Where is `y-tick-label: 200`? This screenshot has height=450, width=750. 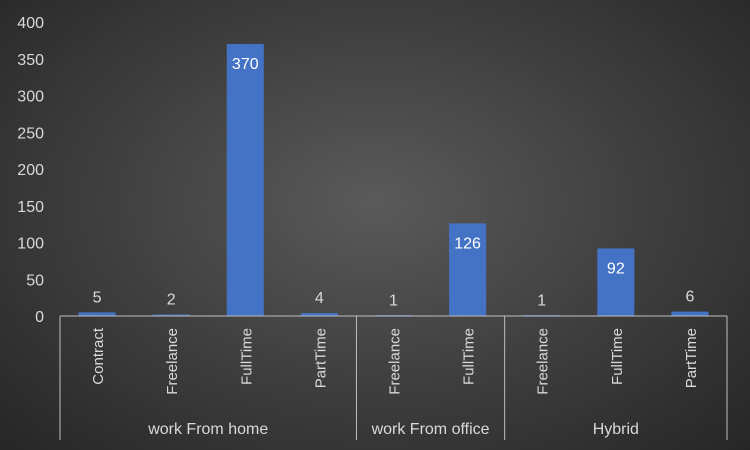
y-tick-label: 200 is located at coordinates (30, 170).